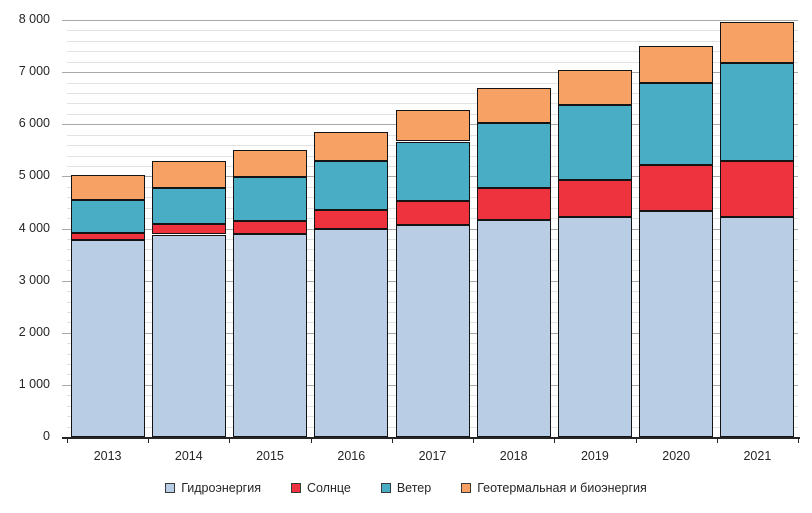 This screenshot has height=513, width=812. What do you see at coordinates (34, 227) in the screenshot?
I see `y-axis-tick-label: 4 000` at bounding box center [34, 227].